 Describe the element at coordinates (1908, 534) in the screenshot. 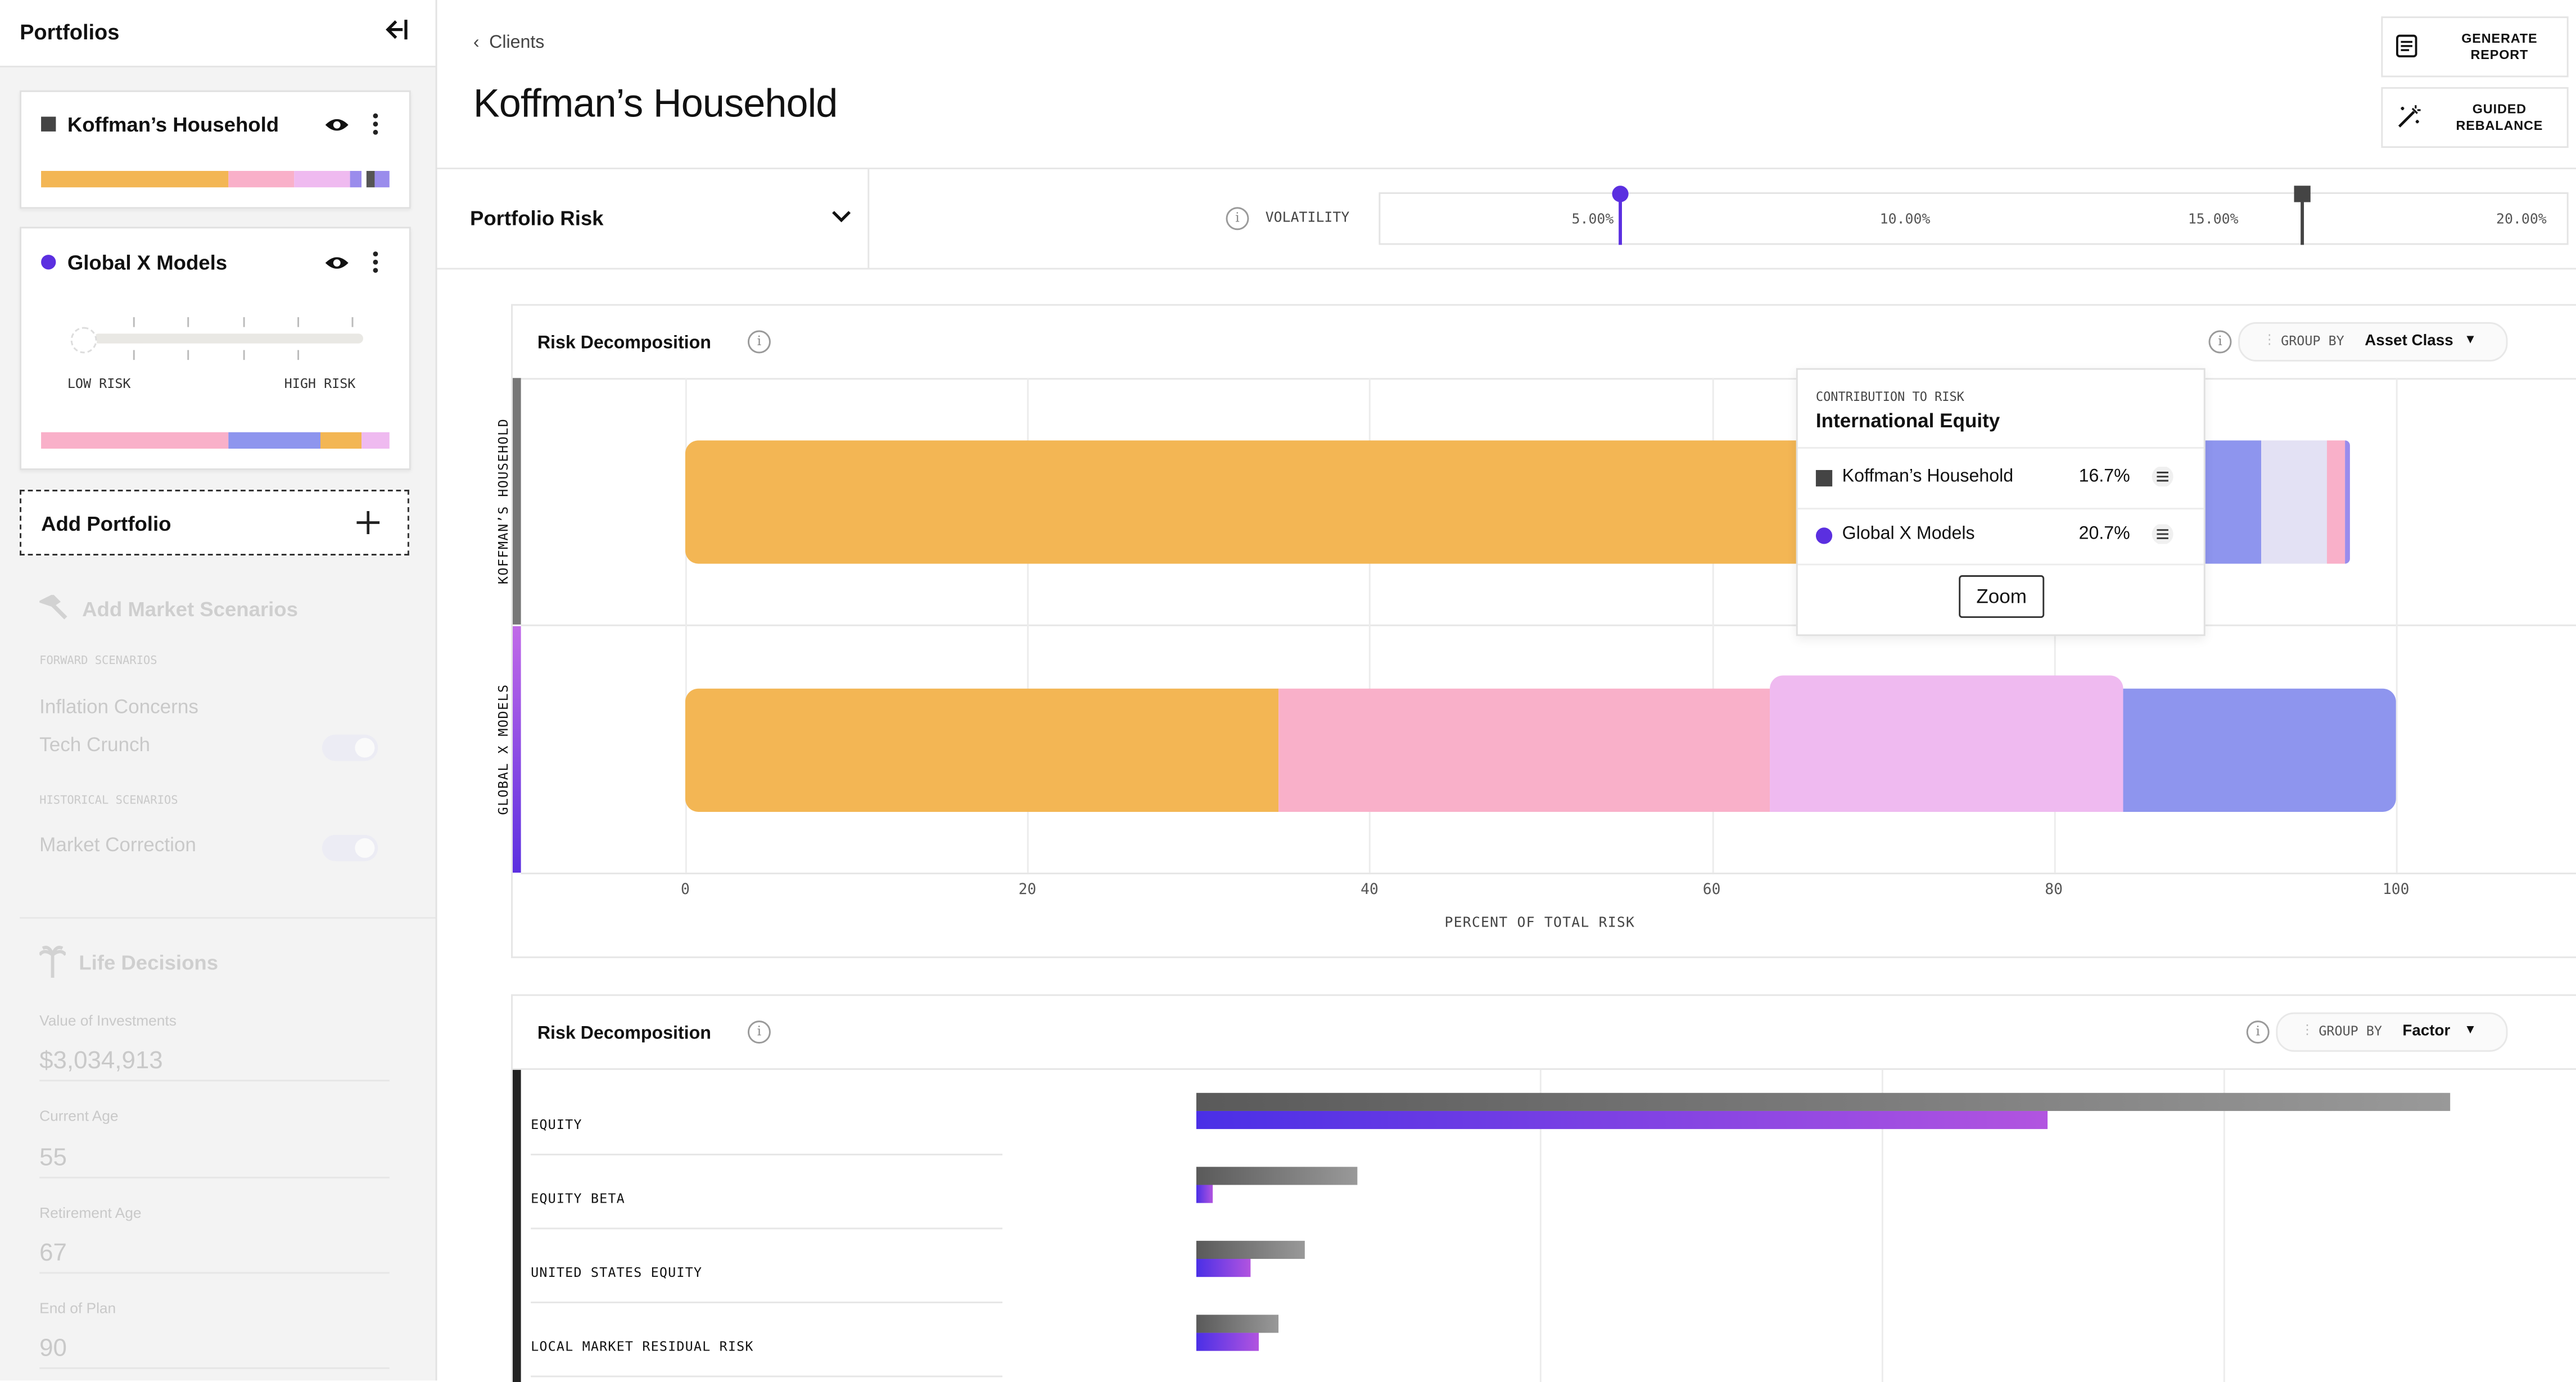

I see `tooltip-row-name: Global X Models` at that location.